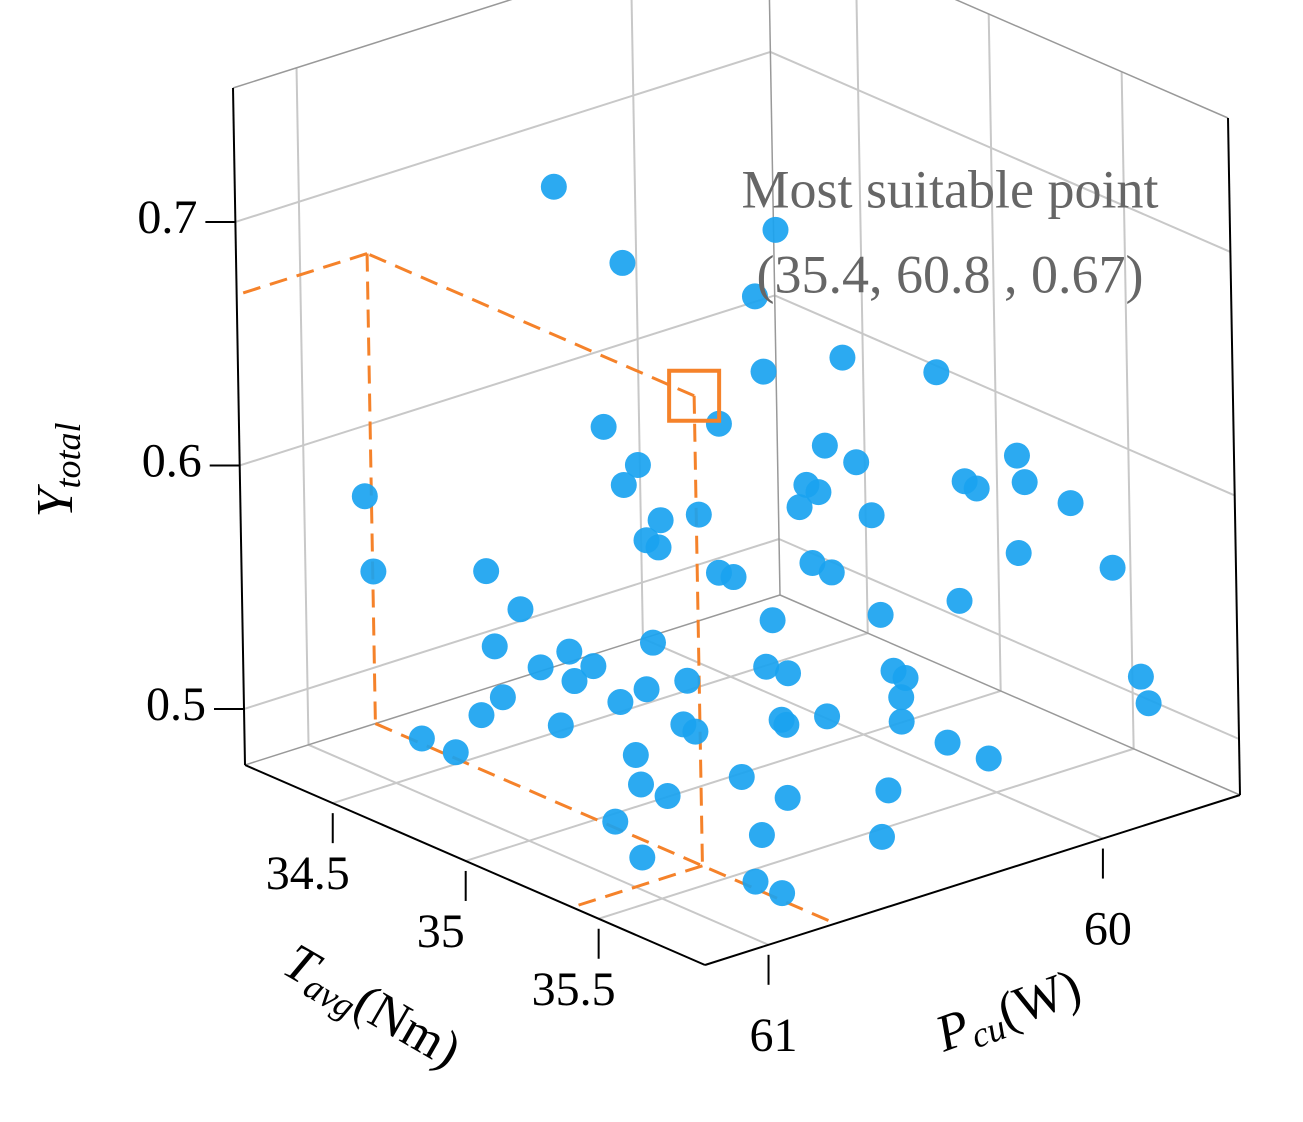  What do you see at coordinates (950, 274) in the screenshot?
I see `annotation: (35.4, 60.8 , 0.67)` at bounding box center [950, 274].